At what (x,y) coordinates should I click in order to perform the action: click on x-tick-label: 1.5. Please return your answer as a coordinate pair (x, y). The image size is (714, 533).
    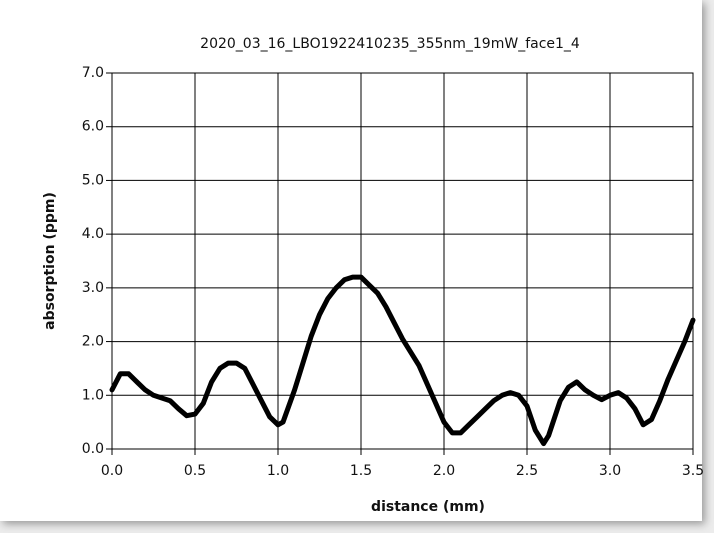
    Looking at the image, I should click on (361, 471).